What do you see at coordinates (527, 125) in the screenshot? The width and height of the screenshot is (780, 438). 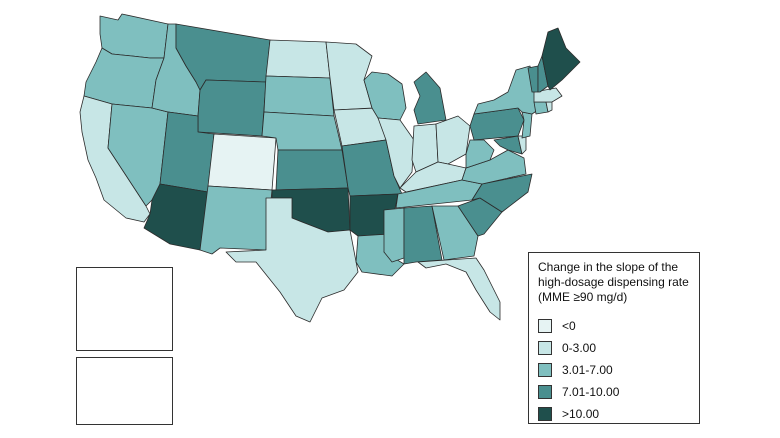 I see `state-nj` at bounding box center [527, 125].